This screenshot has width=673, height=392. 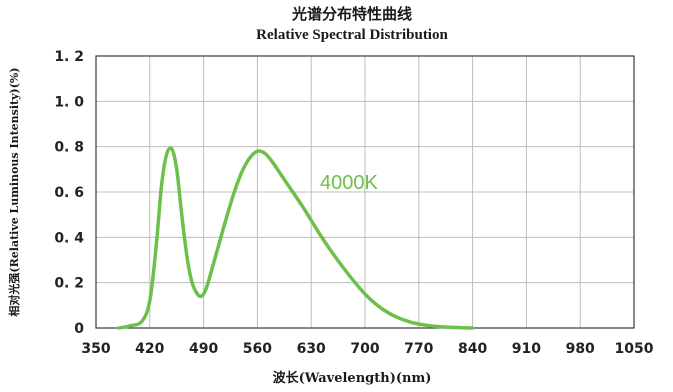 I want to click on x-tick-label: 700, so click(x=364, y=349).